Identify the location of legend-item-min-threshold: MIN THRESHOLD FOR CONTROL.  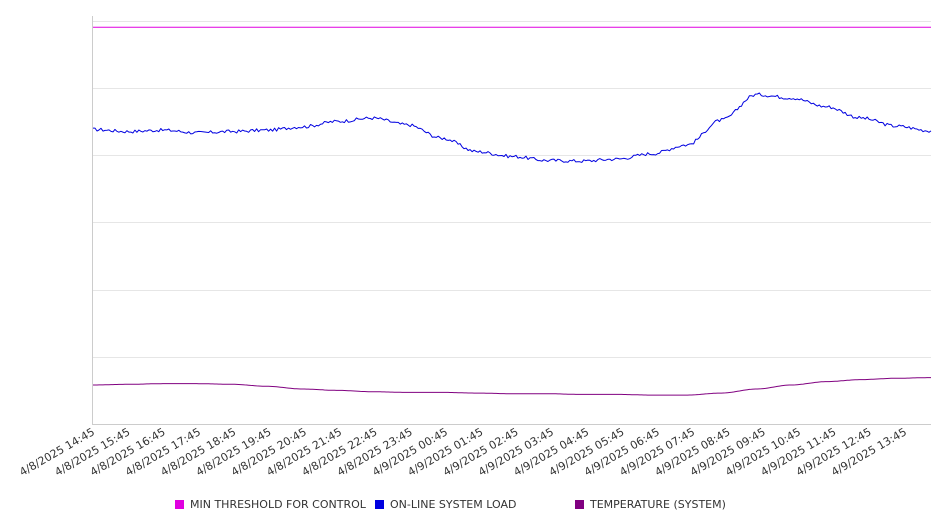
(270, 504).